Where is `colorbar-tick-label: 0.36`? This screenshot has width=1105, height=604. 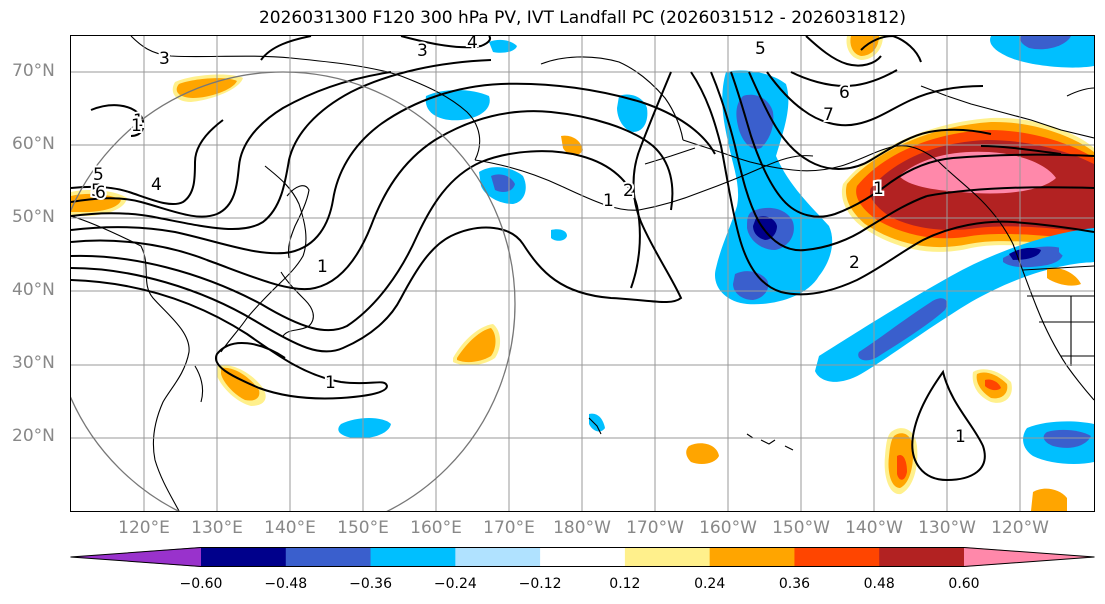
colorbar-tick-label: 0.36 is located at coordinates (794, 584).